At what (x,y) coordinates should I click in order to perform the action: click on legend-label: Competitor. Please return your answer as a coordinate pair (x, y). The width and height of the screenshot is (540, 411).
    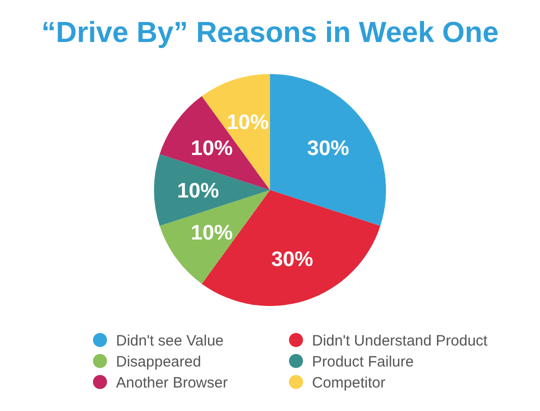
    Looking at the image, I should click on (349, 383).